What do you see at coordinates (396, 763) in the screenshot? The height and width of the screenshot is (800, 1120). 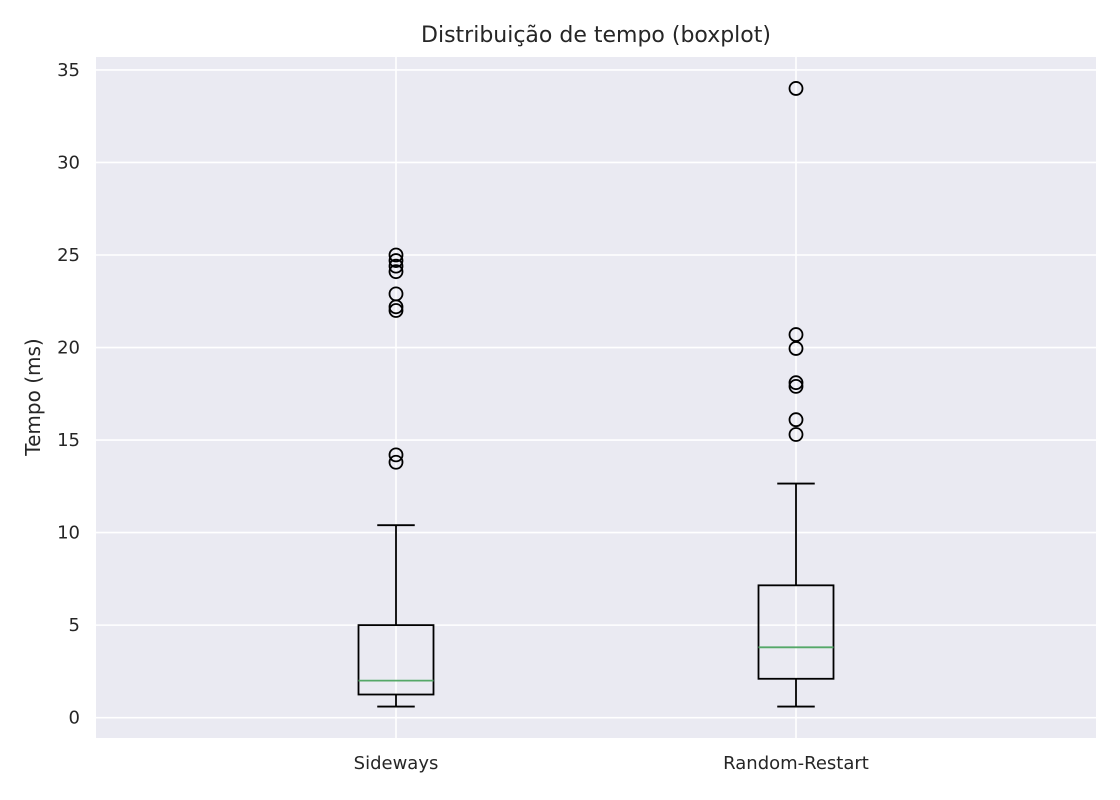 I see `x-tick-label-0: Sideways` at bounding box center [396, 763].